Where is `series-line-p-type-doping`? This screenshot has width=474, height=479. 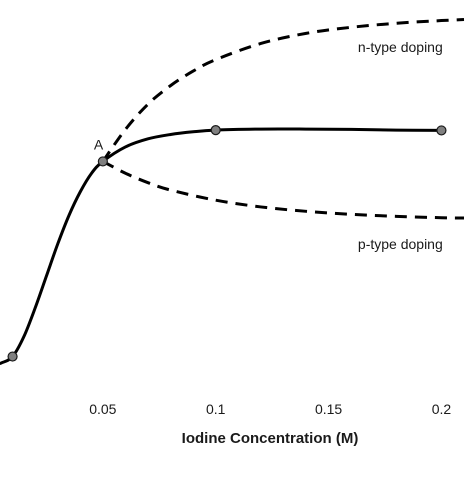
series-line-p-type-doping is located at coordinates (283, 190).